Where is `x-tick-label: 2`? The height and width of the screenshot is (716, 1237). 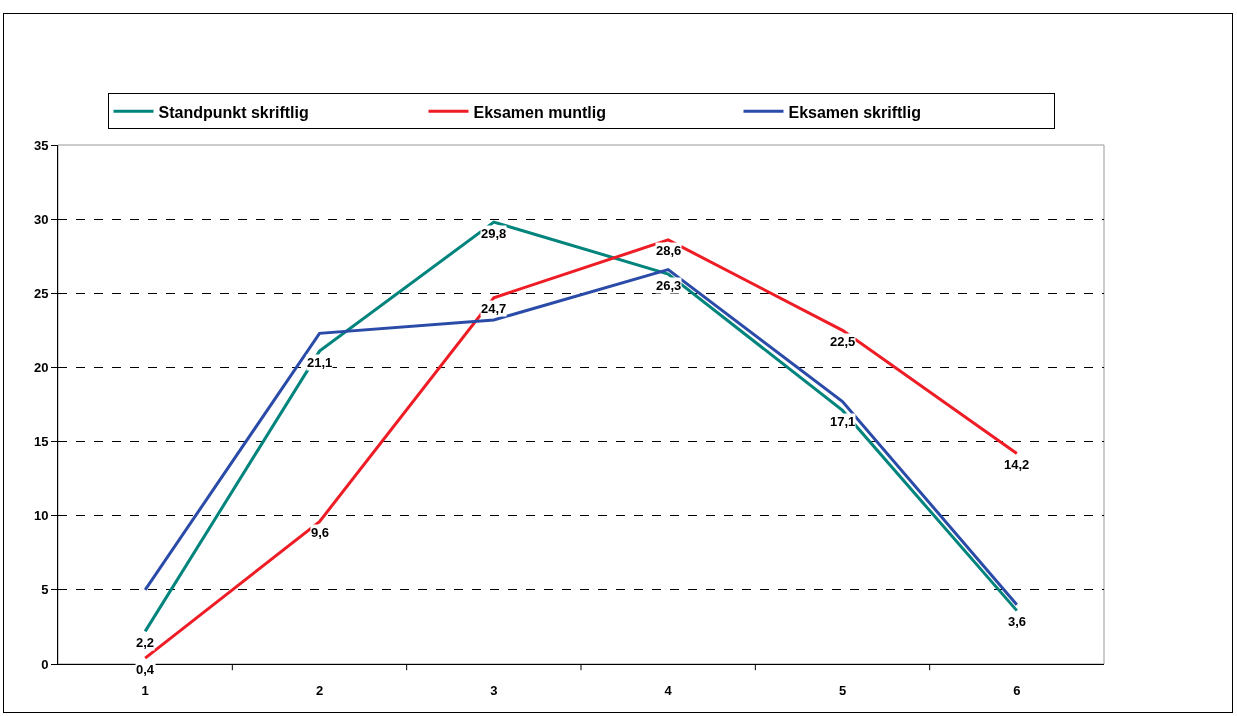
x-tick-label: 2 is located at coordinates (319, 690).